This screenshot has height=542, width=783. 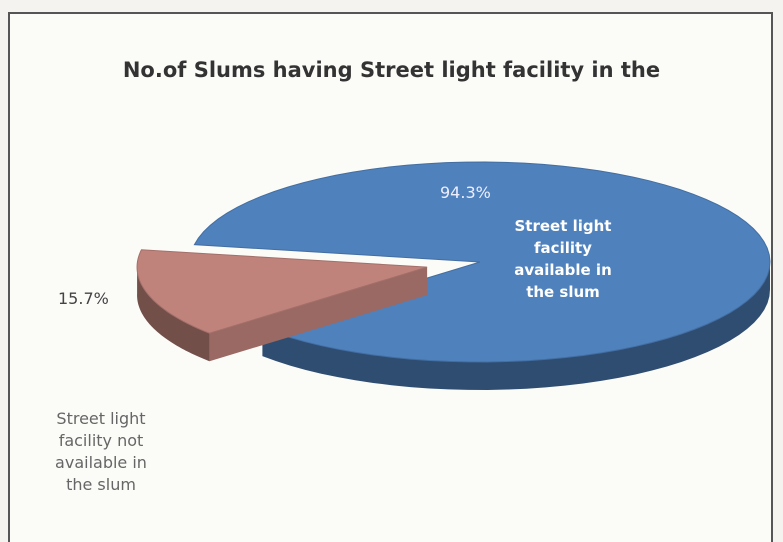 What do you see at coordinates (465, 192) in the screenshot?
I see `value-label: 94.3%` at bounding box center [465, 192].